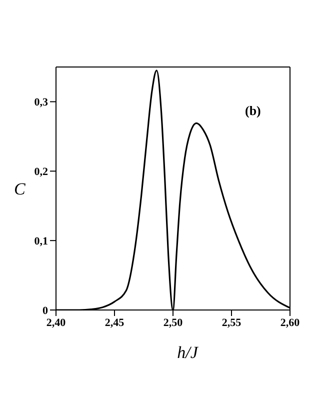  What do you see at coordinates (20, 189) in the screenshot?
I see `y-axis-title: C` at bounding box center [20, 189].